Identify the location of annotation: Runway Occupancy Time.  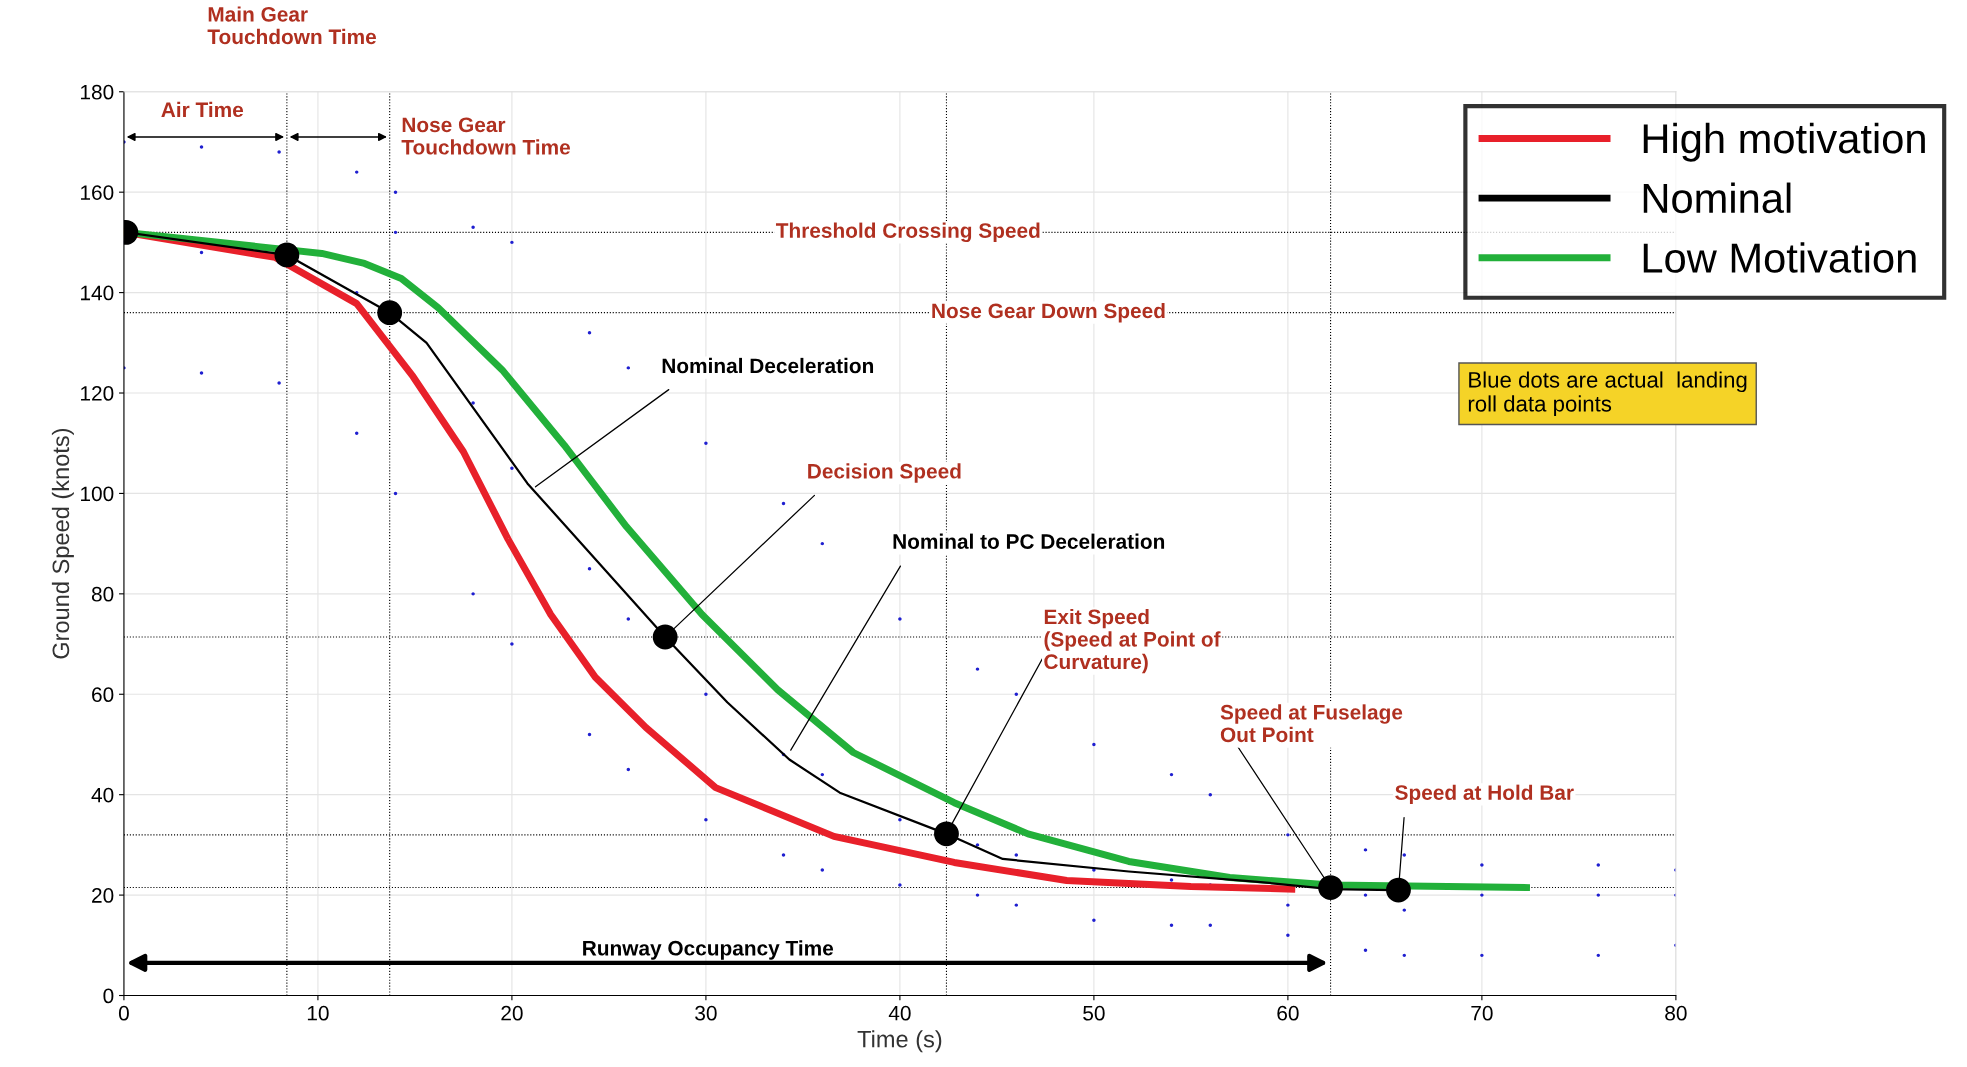
(708, 950).